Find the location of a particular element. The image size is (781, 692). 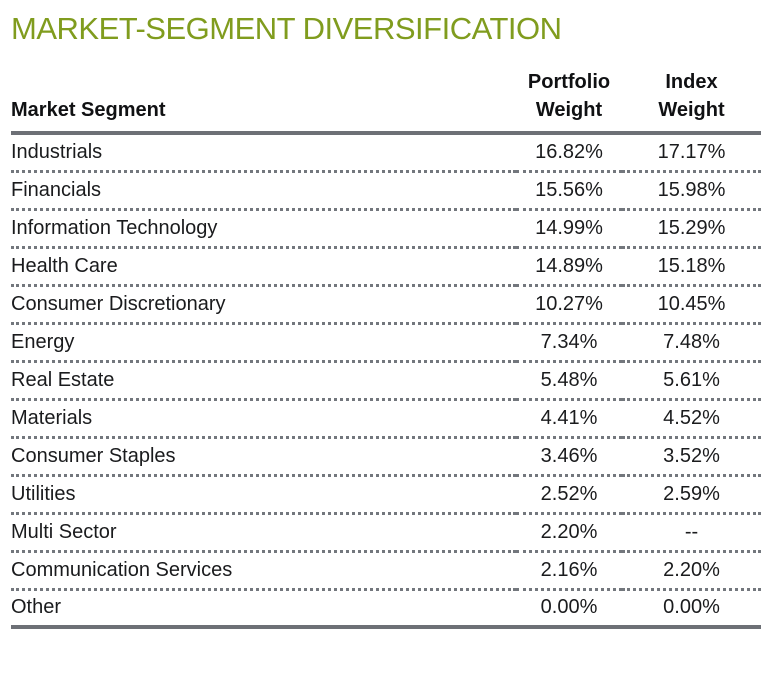

cell-market-segment: Industrials is located at coordinates (263, 153).